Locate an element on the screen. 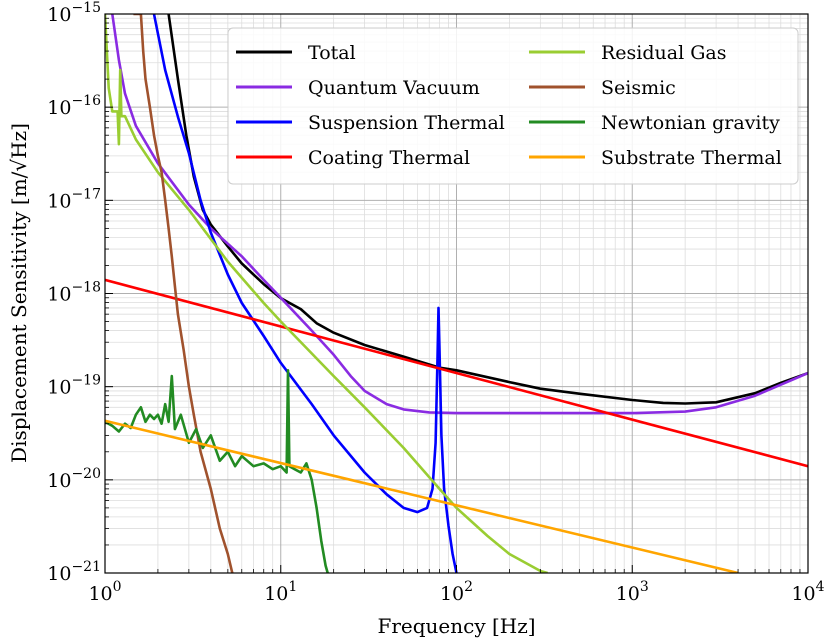 The image size is (828, 643). y-tick-label: 10−17 is located at coordinates (74, 199).